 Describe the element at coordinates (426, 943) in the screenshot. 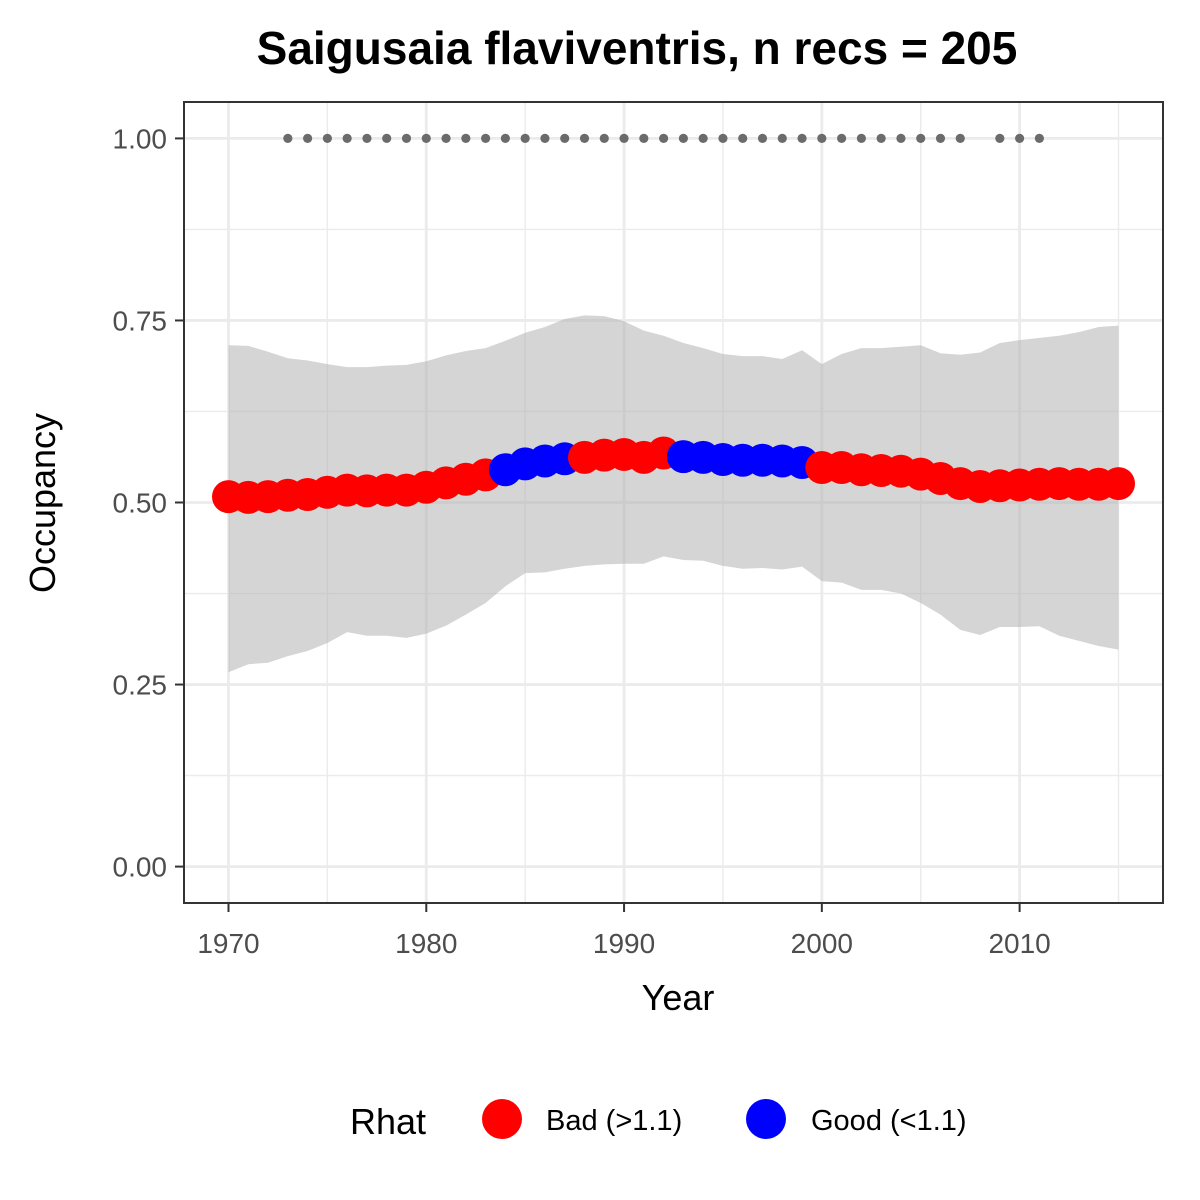

I see `x-tick-label: 1980` at that location.